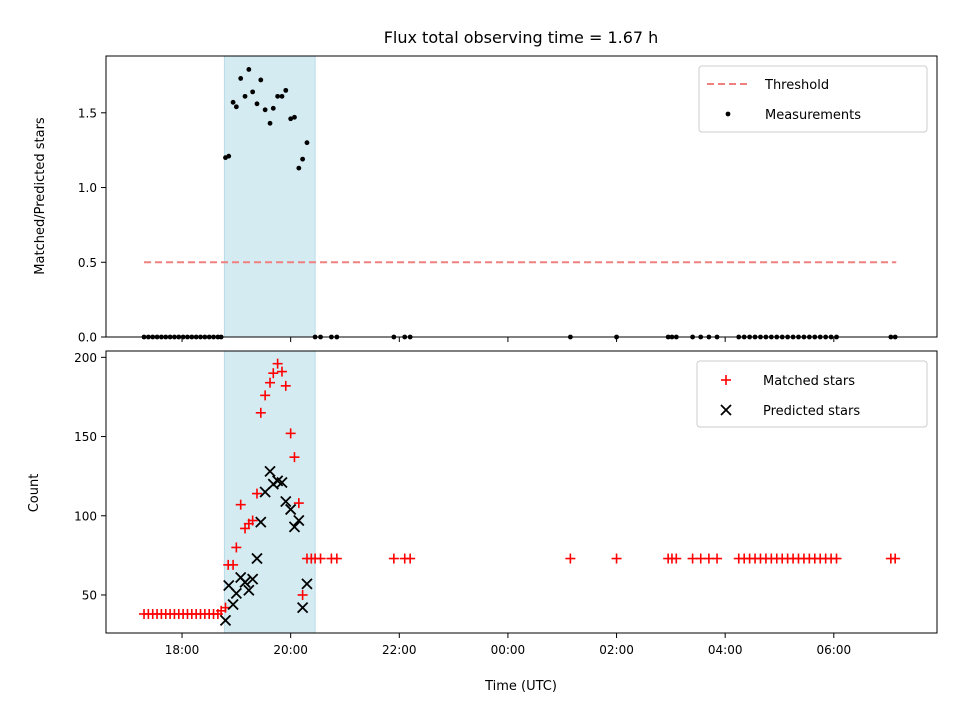 This screenshot has width=960, height=720. I want to click on x-tick-label: 04:00, so click(725, 650).